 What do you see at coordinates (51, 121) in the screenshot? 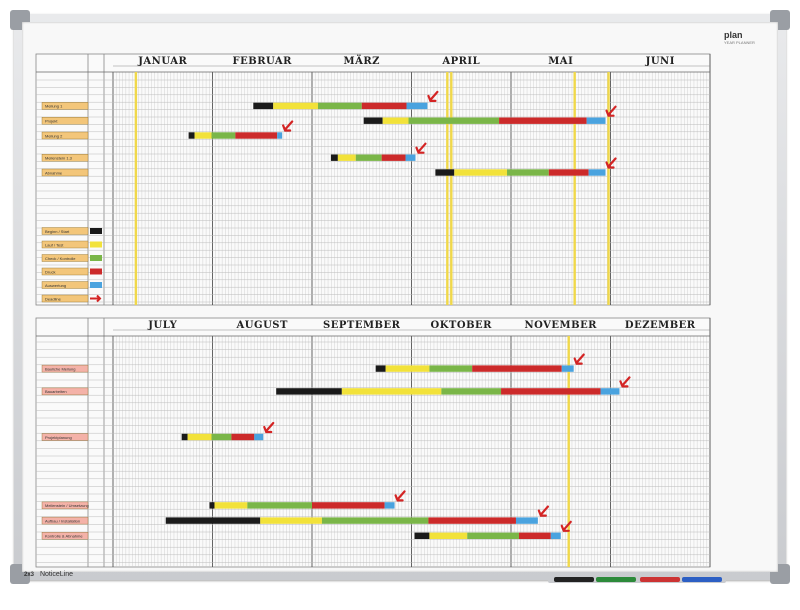
I see `top-row-label: Projekt` at bounding box center [51, 121].